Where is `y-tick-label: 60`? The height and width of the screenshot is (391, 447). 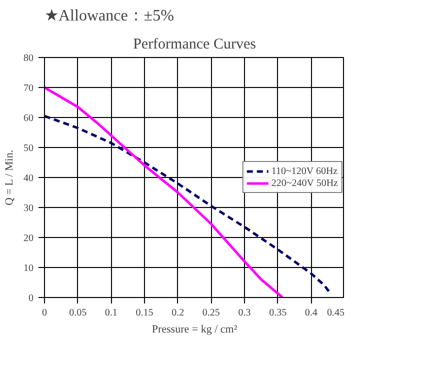 y-tick-label: 60 is located at coordinates (29, 118).